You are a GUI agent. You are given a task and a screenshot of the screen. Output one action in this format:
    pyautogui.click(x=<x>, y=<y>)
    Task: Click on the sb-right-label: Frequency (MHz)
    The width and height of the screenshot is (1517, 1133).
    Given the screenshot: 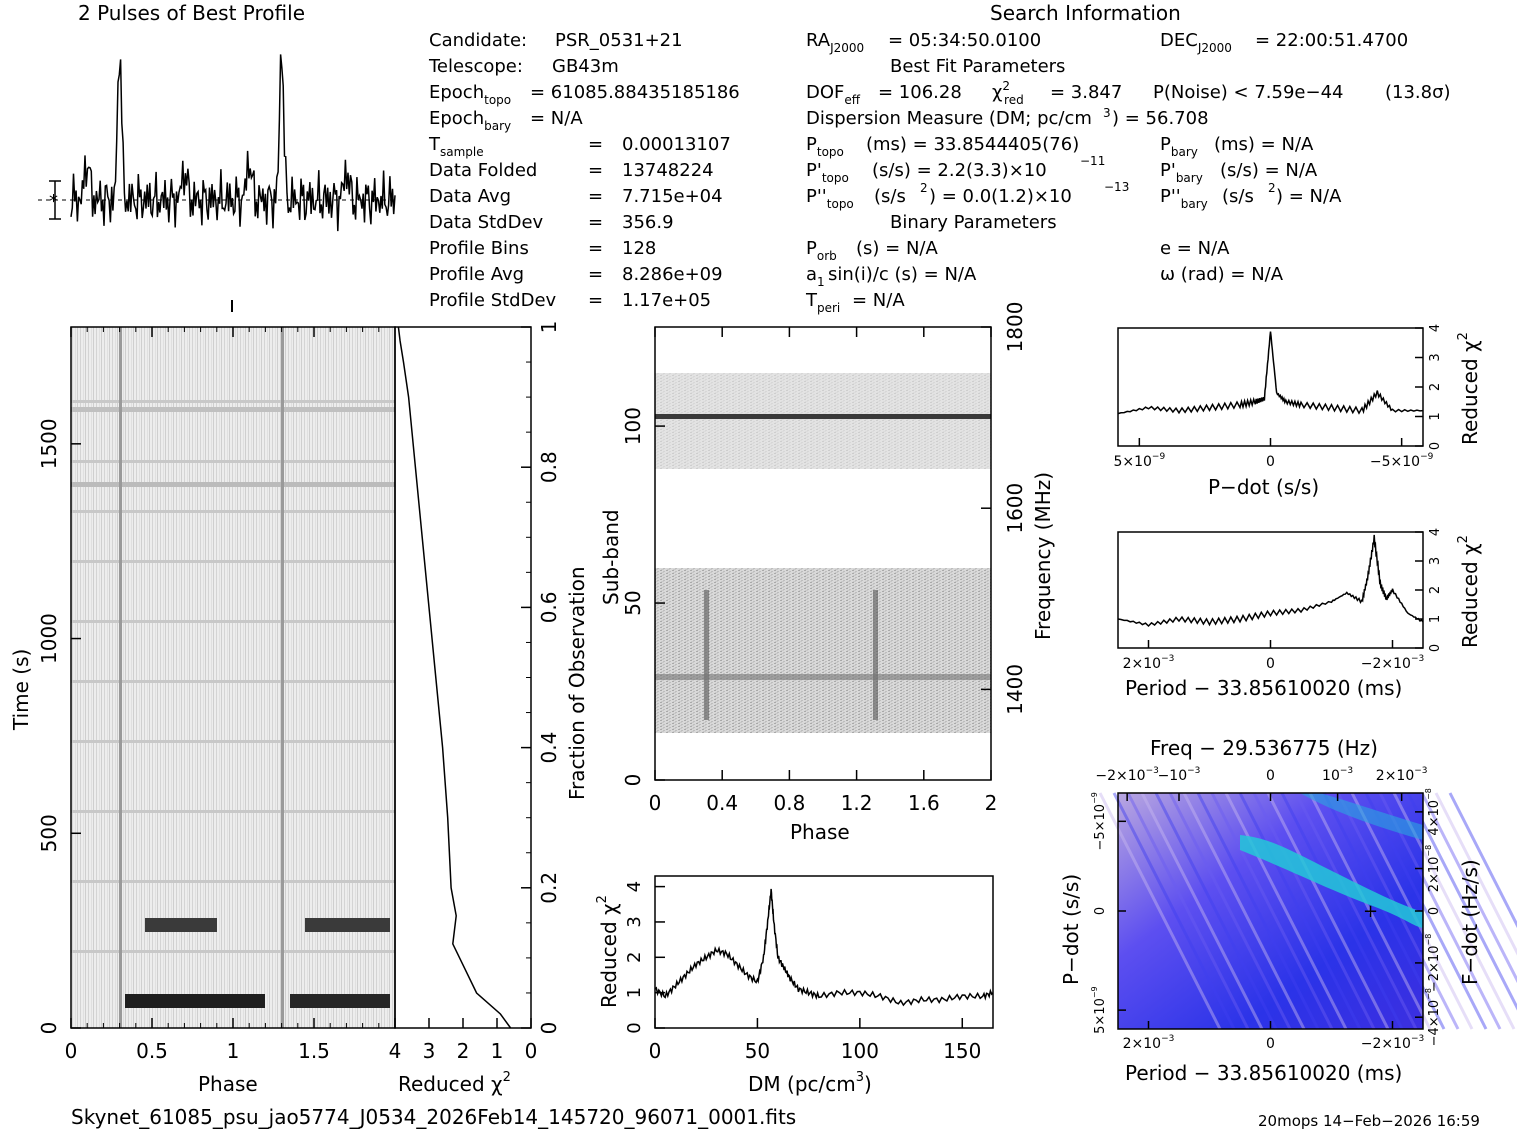 What is the action you would take?
    pyautogui.click(x=1043, y=556)
    